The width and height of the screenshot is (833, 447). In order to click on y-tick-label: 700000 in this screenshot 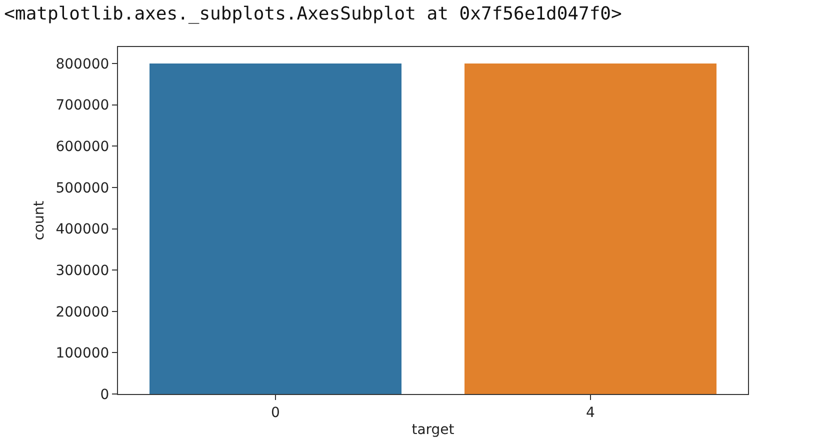, I will do `click(83, 106)`.